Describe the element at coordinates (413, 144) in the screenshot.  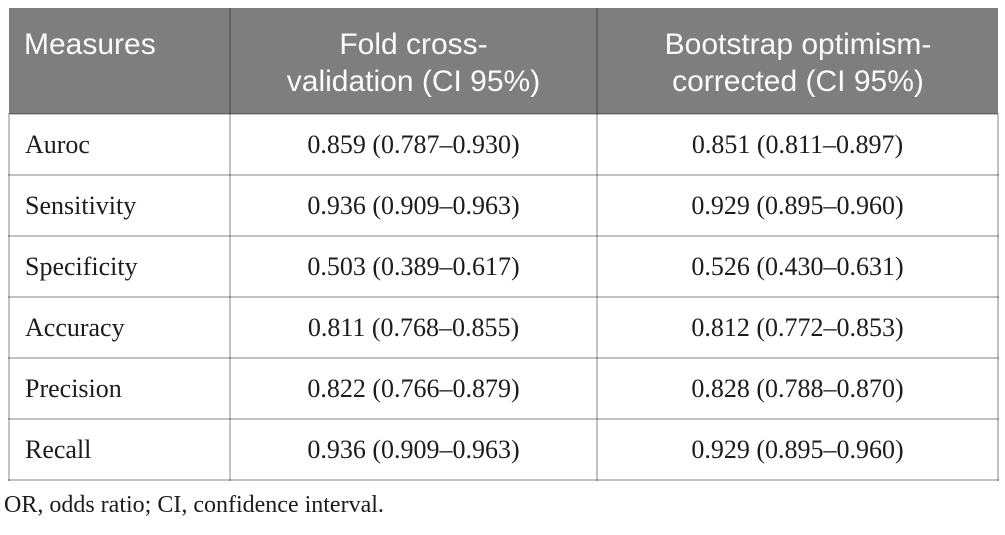
I see `fold-value: 0.859 (0.787–0.930)` at that location.